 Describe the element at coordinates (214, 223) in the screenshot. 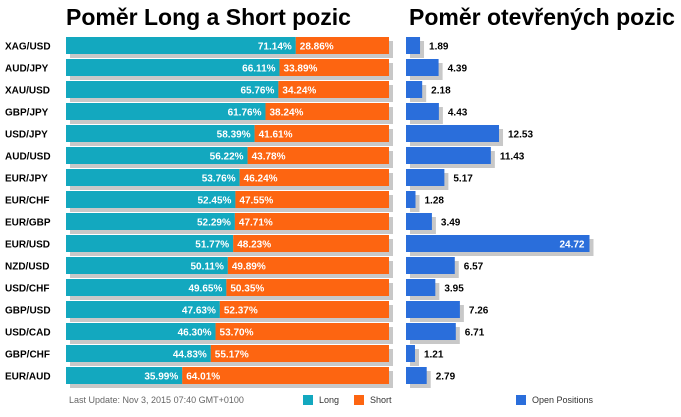

I see `data-label-long: 52.29%` at that location.